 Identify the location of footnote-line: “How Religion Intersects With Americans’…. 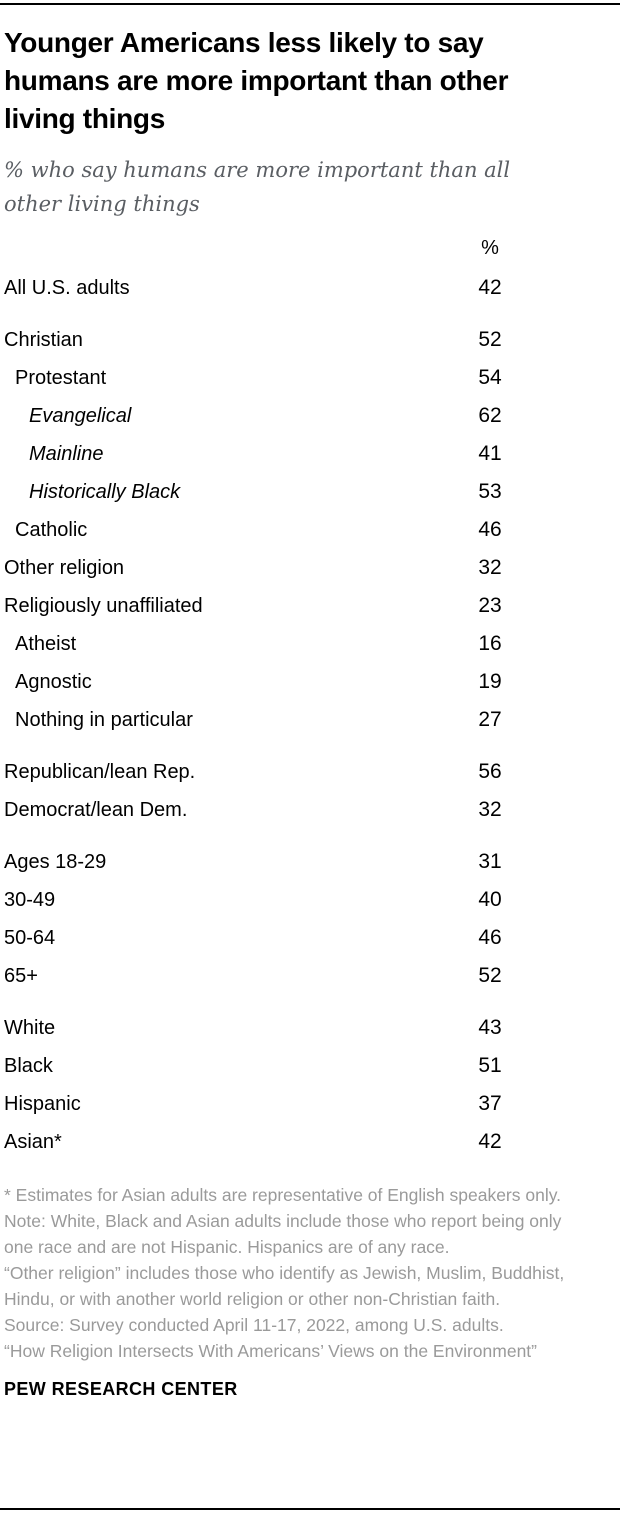
(270, 1351).